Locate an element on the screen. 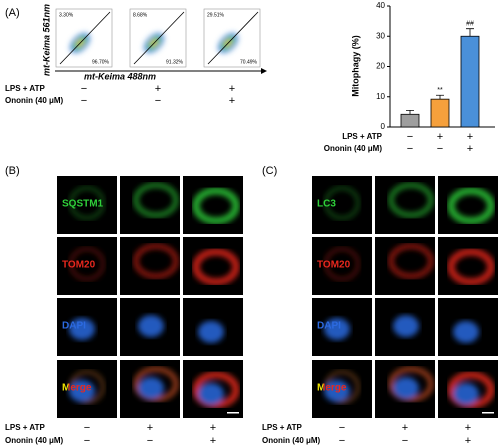  panel-label: (B) is located at coordinates (12, 171).